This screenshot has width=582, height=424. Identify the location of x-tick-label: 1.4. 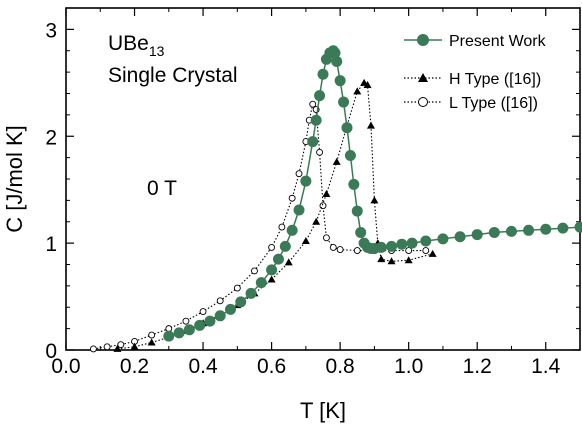
(546, 366).